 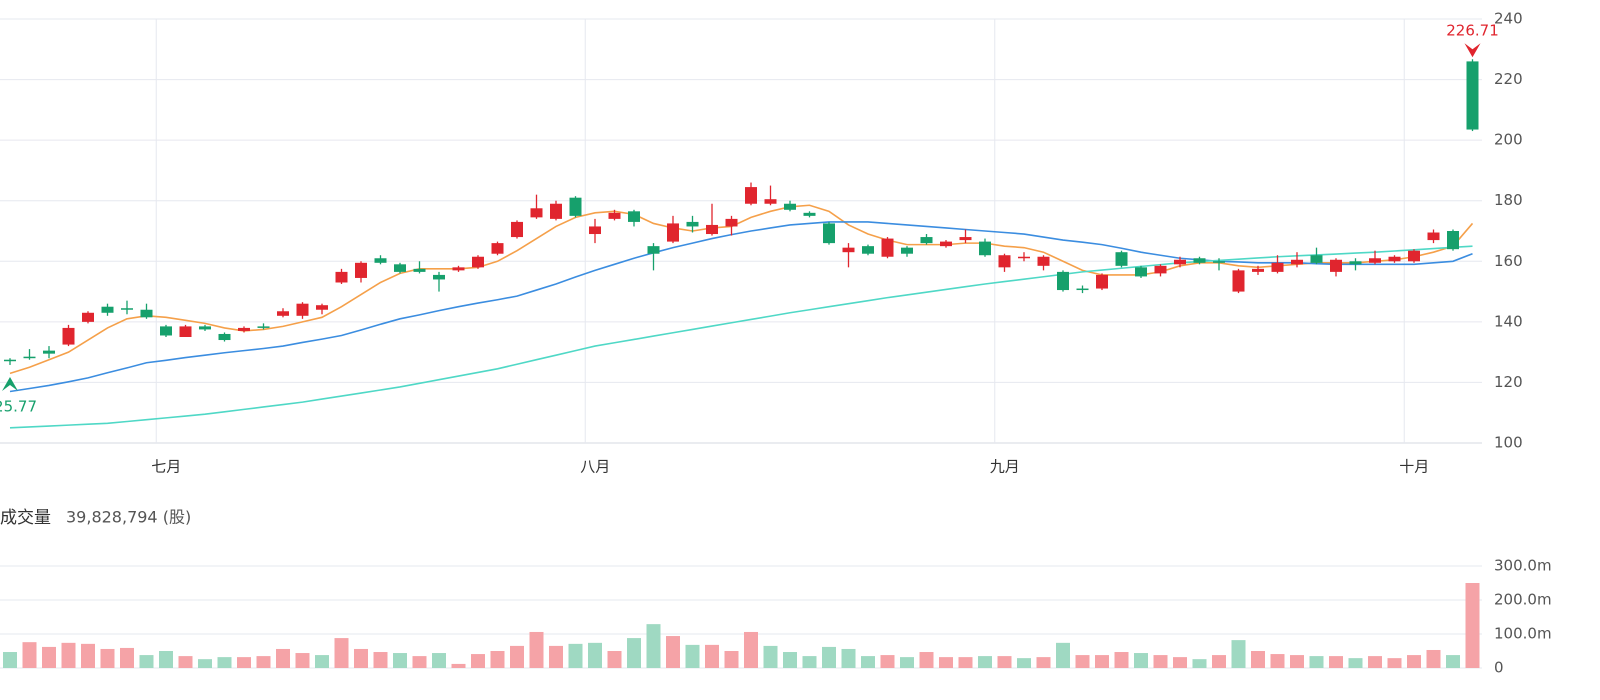 I want to click on y-tick-label: 160, so click(x=1508, y=261).